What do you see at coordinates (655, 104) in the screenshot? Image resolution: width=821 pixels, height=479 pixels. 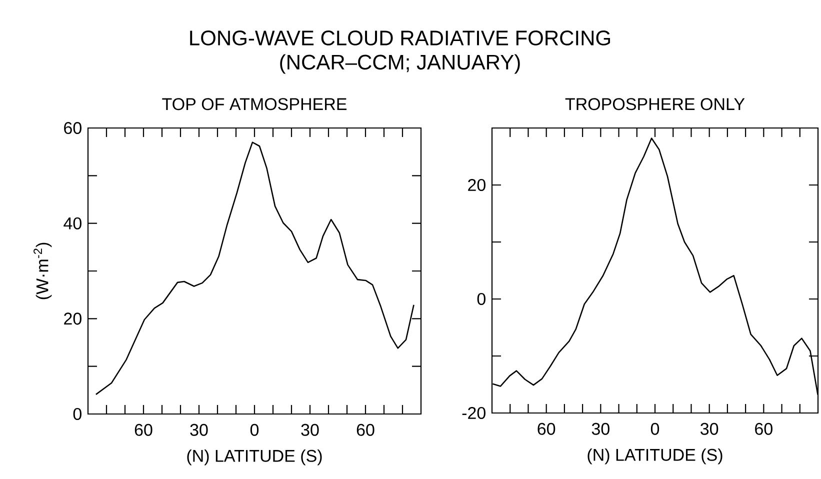 I see `chart-title: TROPOSPHERE ONLY` at bounding box center [655, 104].